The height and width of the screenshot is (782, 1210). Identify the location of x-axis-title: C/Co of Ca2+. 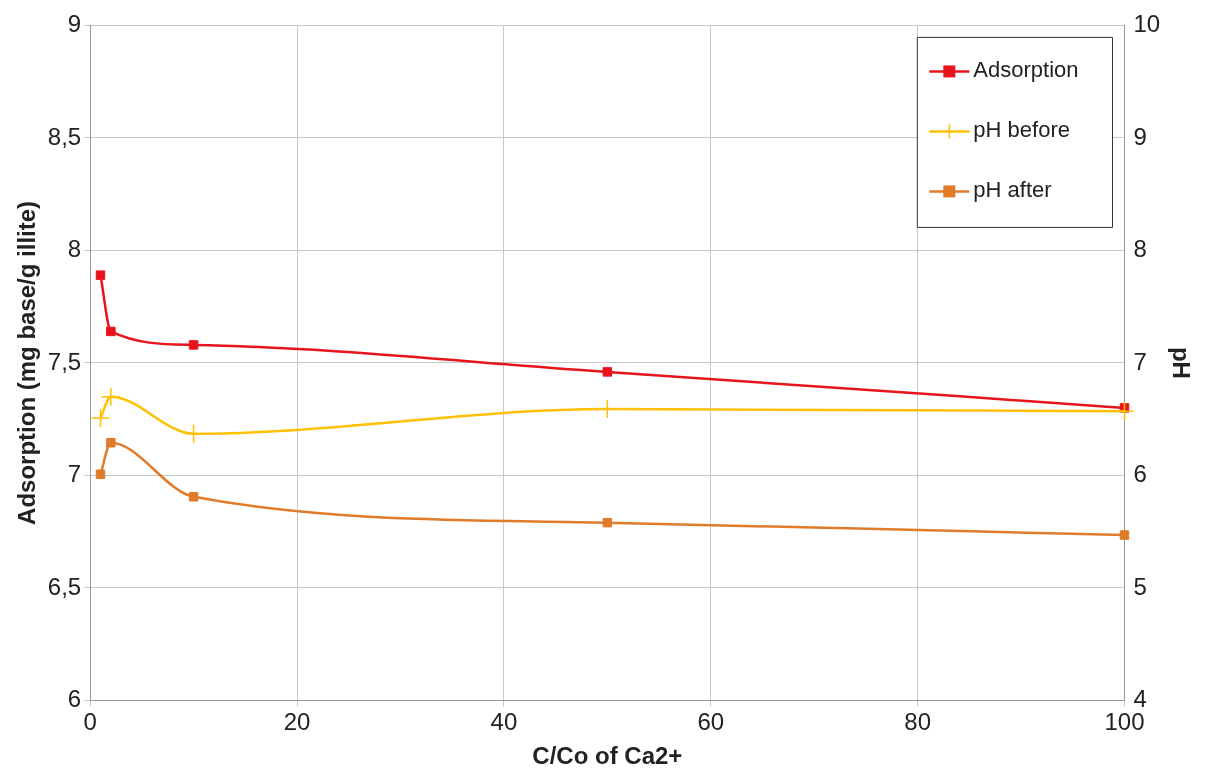
(607, 756).